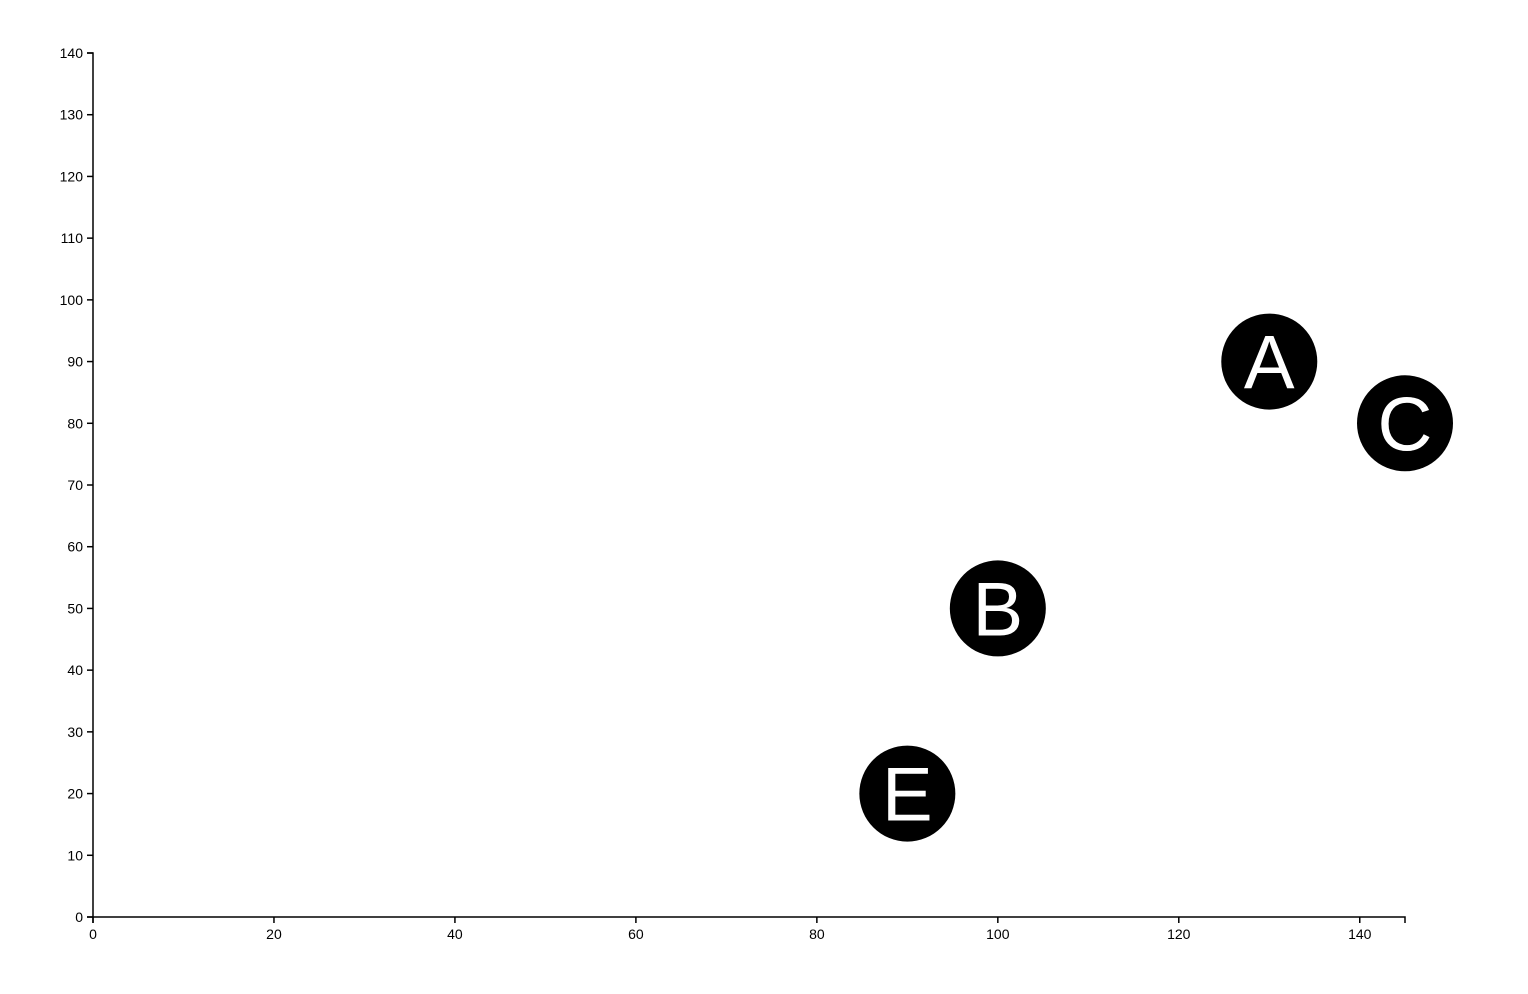 This screenshot has width=1528, height=994. I want to click on y-tick-label: 80, so click(75, 423).